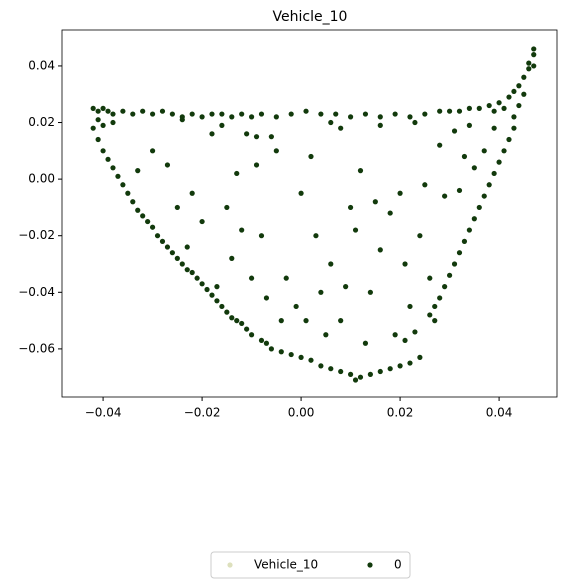  Describe the element at coordinates (230, 565) in the screenshot. I see `legend-marker` at that location.